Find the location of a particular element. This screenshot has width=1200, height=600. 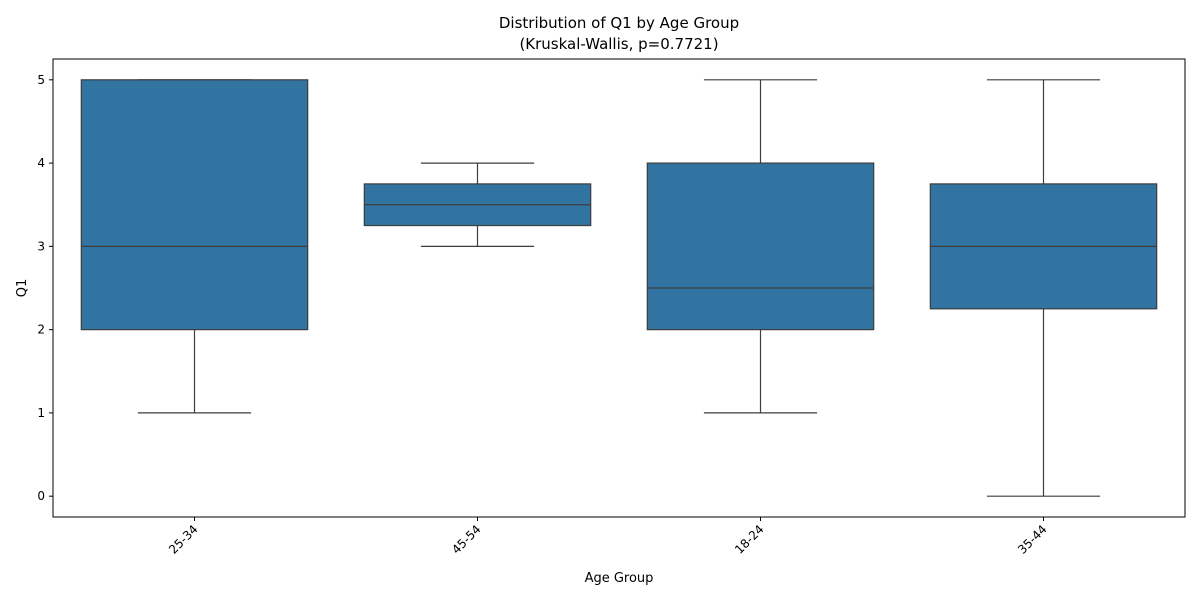

y-tick-label: 5 is located at coordinates (41, 80).